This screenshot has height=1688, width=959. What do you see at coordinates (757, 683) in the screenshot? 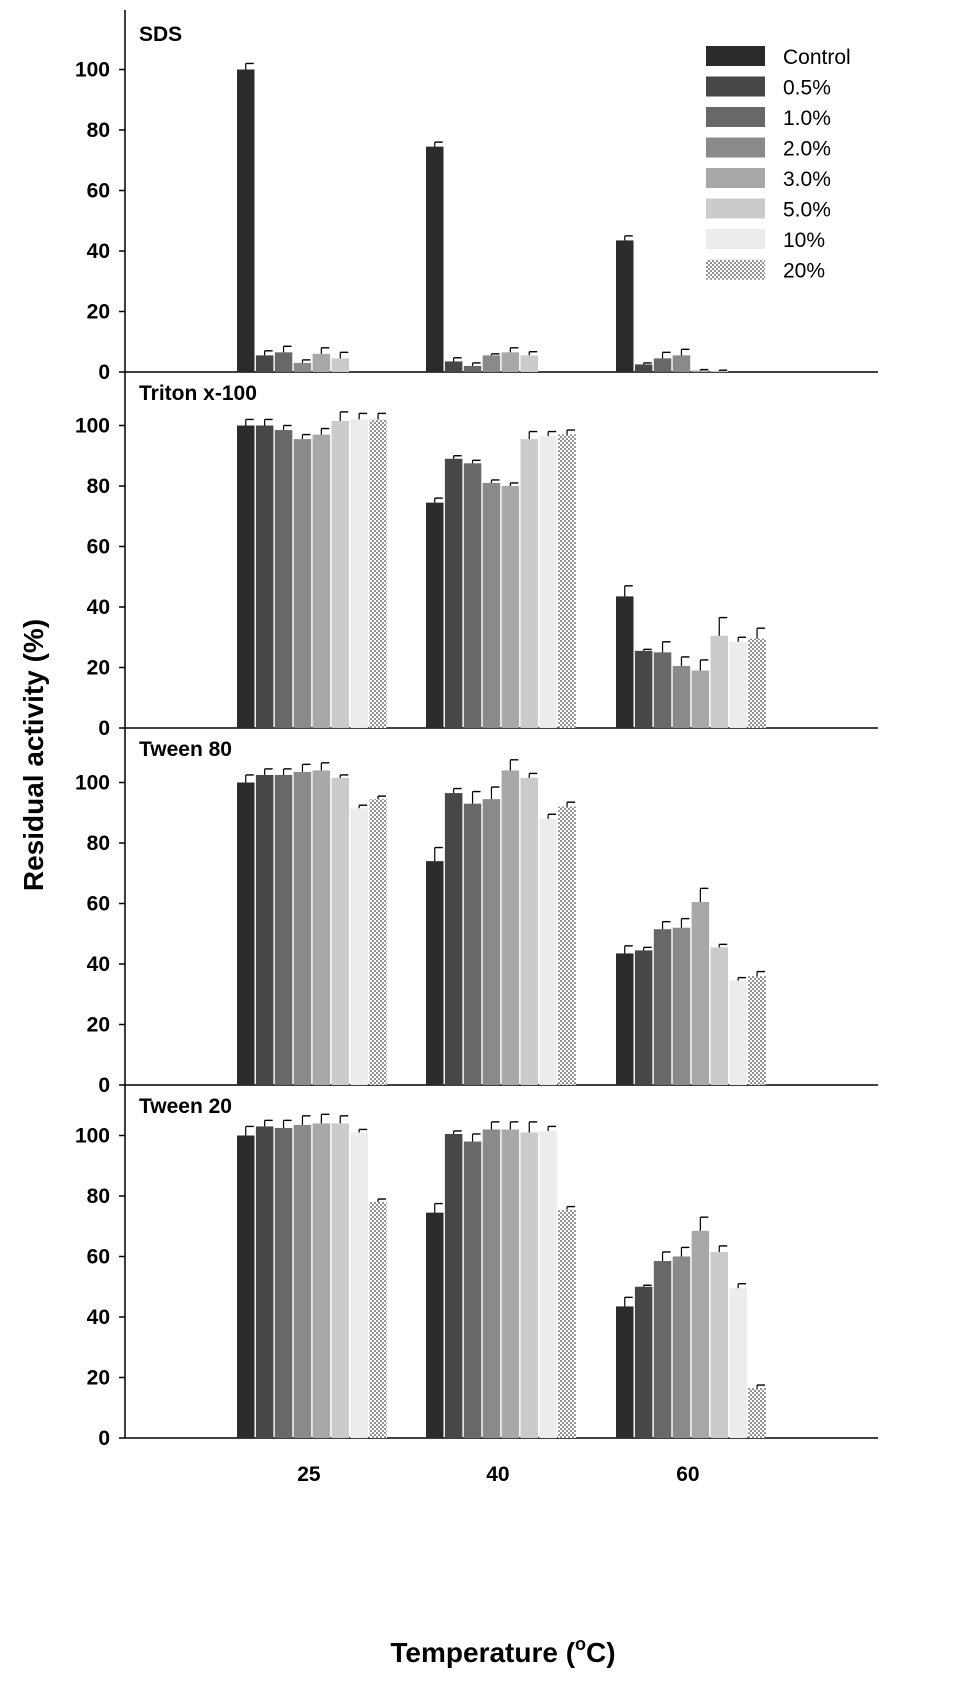
I see `bar-triton-x-100-60-s7` at bounding box center [757, 683].